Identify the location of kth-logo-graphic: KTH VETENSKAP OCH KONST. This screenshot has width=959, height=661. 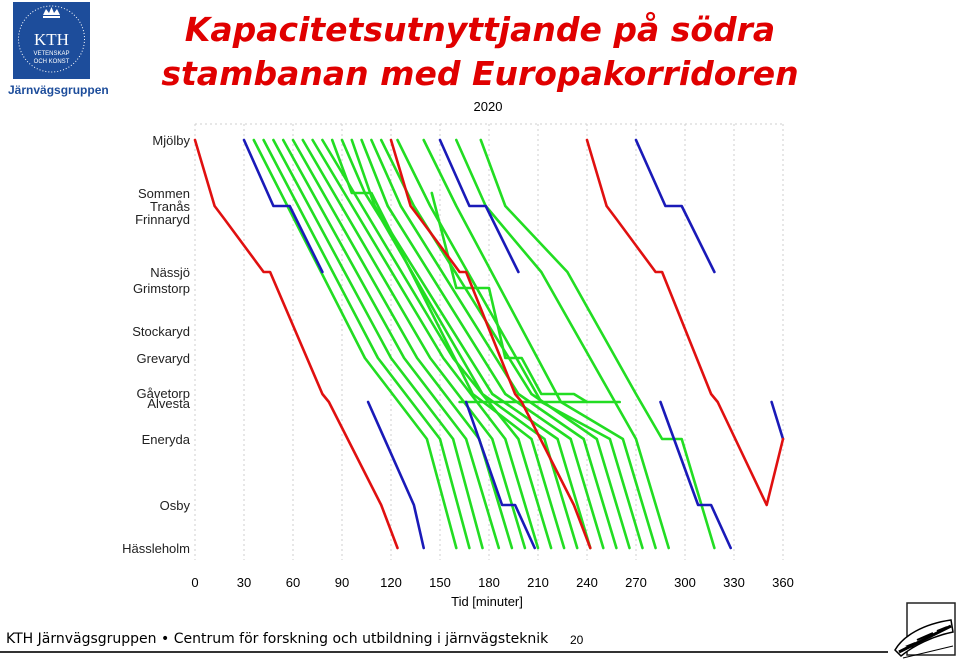
(51, 40).